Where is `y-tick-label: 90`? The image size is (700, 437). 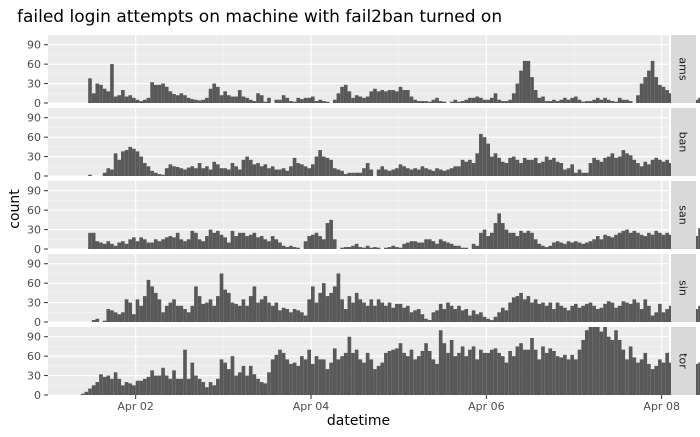 y-tick-label: 90 is located at coordinates (34, 264).